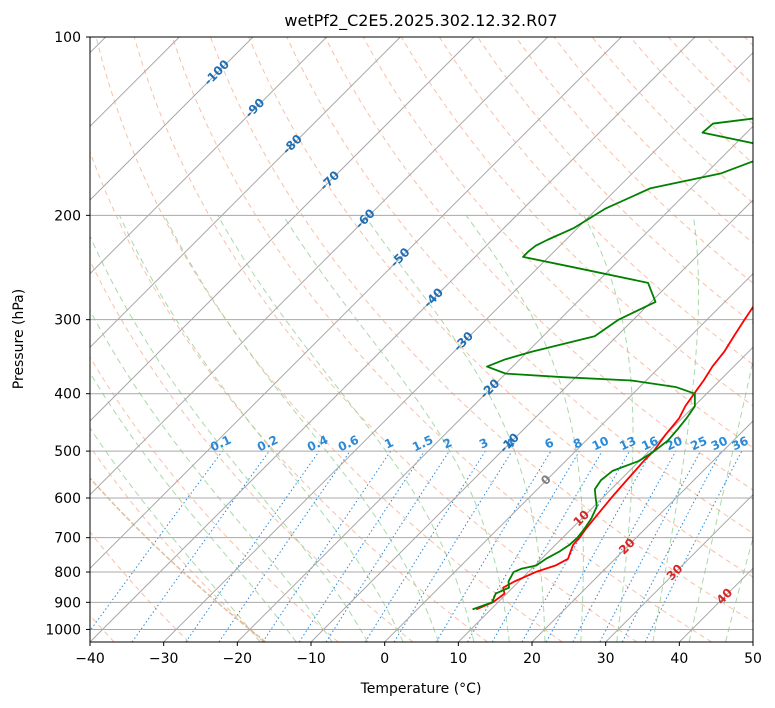  I want to click on y-tick-label: 500, so click(67, 452).